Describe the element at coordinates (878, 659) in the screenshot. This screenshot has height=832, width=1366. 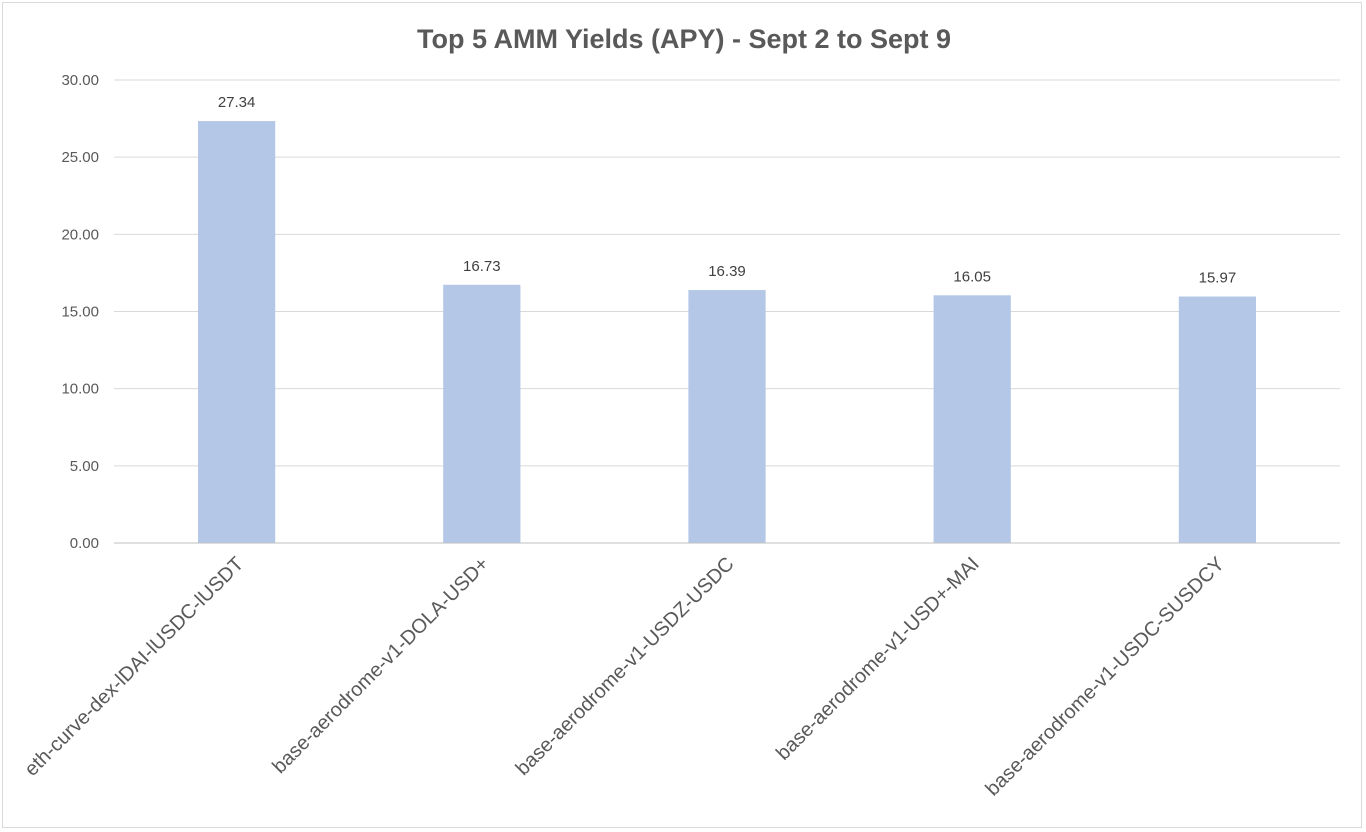
I see `category-label: base-aerodrome-v1-USD+-MAI` at that location.